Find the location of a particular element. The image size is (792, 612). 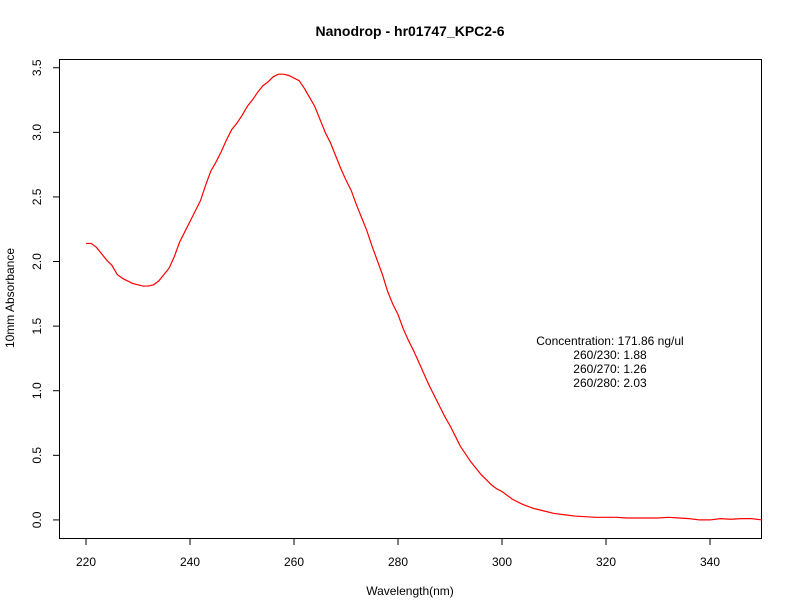

y-tick-label: 0.5 is located at coordinates (37, 455).